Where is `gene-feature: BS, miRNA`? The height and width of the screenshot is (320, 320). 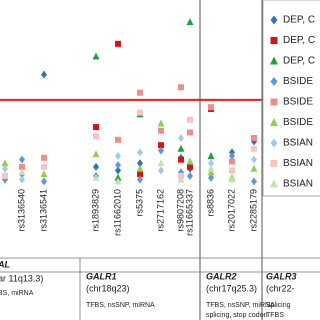
gene-feature: BS, miRNA is located at coordinates (17, 293).